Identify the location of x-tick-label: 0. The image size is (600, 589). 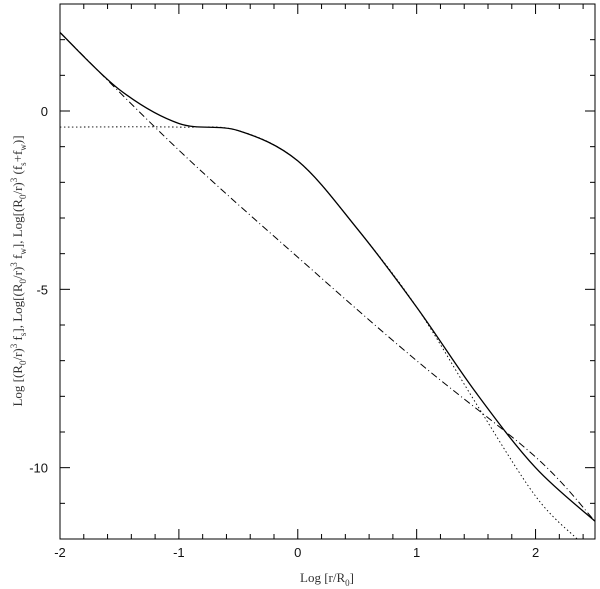
(297, 552).